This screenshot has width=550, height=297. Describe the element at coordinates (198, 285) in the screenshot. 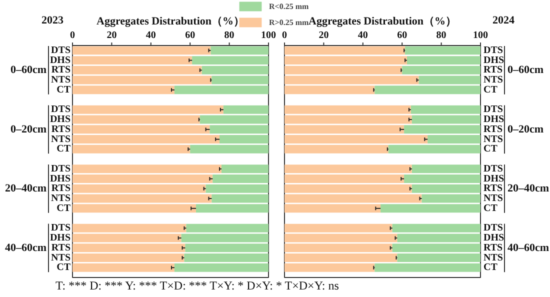

I see `text: T: *** D: *** Y: *** T×D: *** T×Y: * D×Y: * T×D×Y: ns` at that location.